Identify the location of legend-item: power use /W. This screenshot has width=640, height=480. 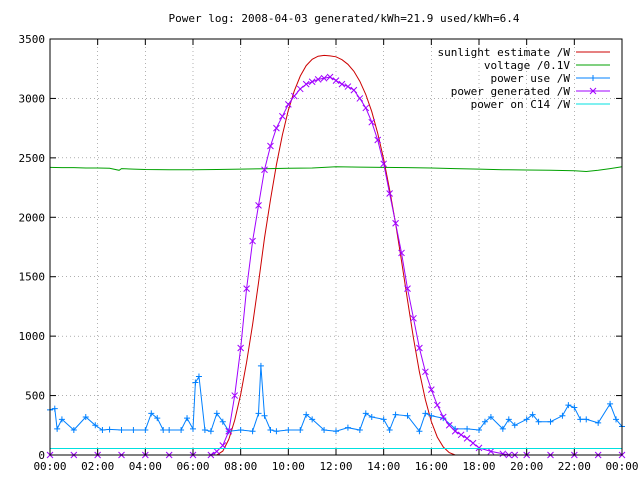
(550, 78).